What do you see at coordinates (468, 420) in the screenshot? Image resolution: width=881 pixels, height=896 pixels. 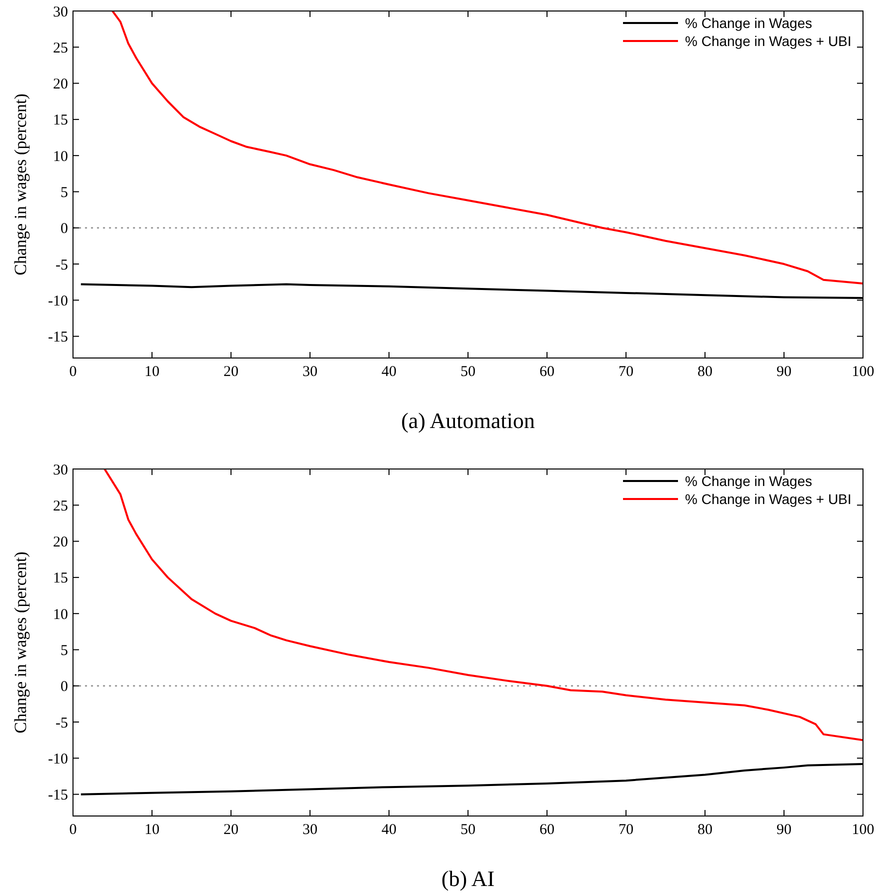 I see `text: (a) Automation` at bounding box center [468, 420].